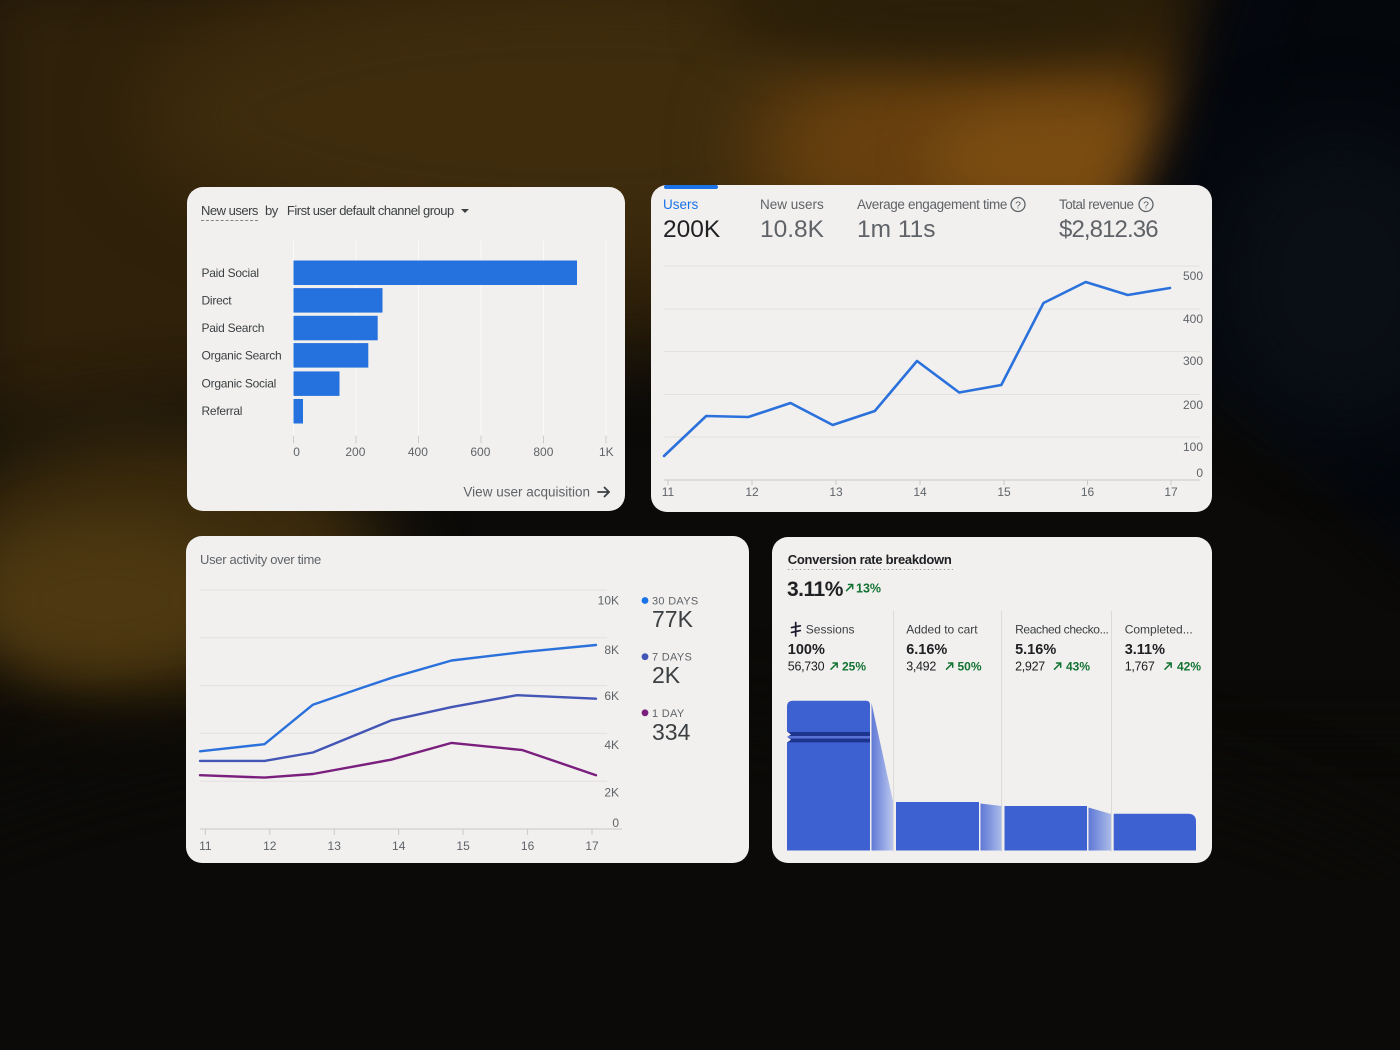 The width and height of the screenshot is (1400, 1050). I want to click on svg-text: Organic Search, so click(242, 356).